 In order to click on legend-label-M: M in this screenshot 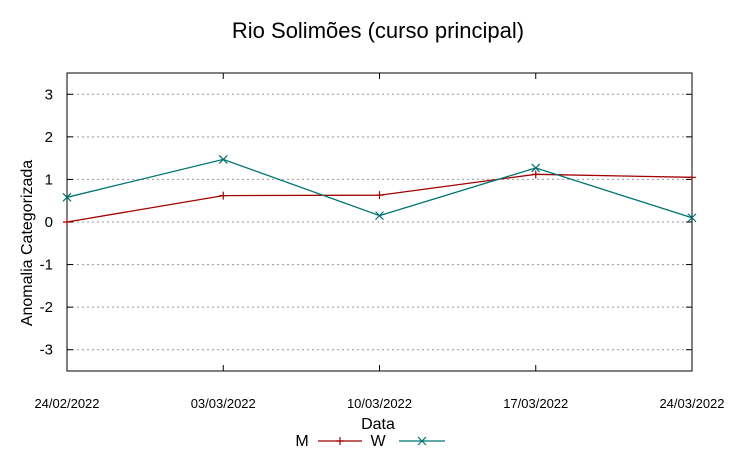, I will do `click(301, 441)`.